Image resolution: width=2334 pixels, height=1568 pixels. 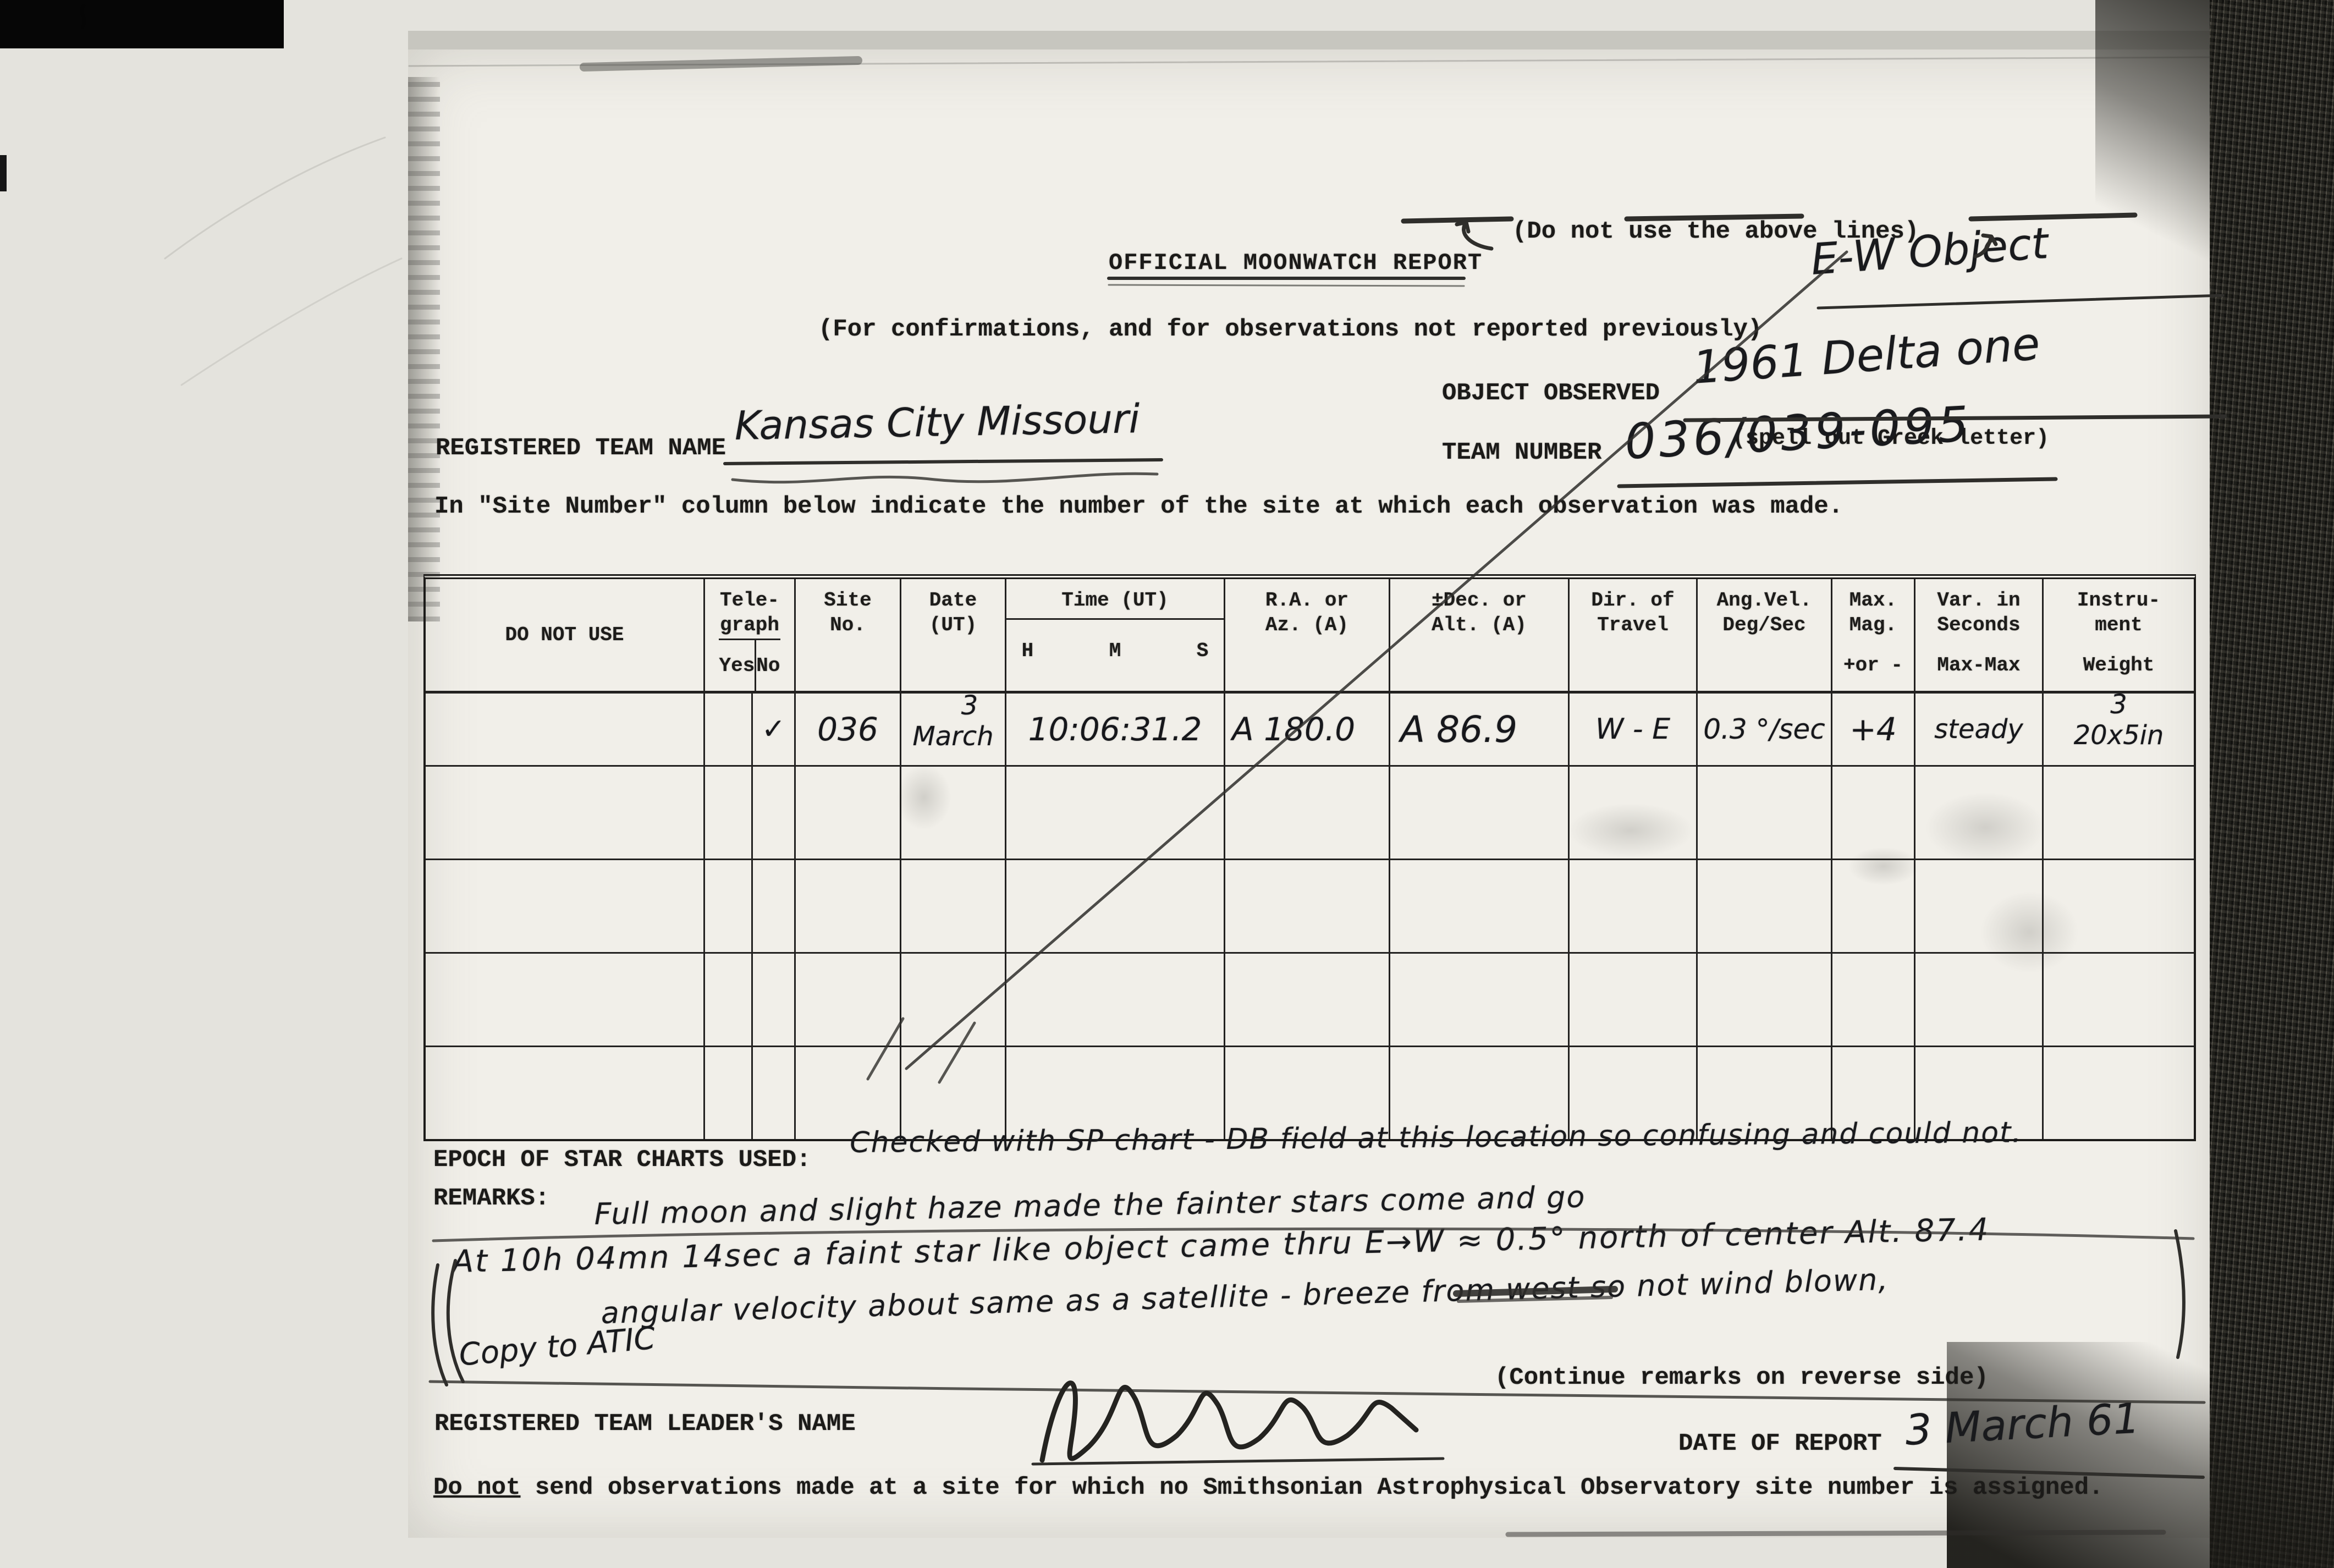 What do you see at coordinates (2119, 636) in the screenshot?
I see `col-header-instrument: Instru-ment Weight` at bounding box center [2119, 636].